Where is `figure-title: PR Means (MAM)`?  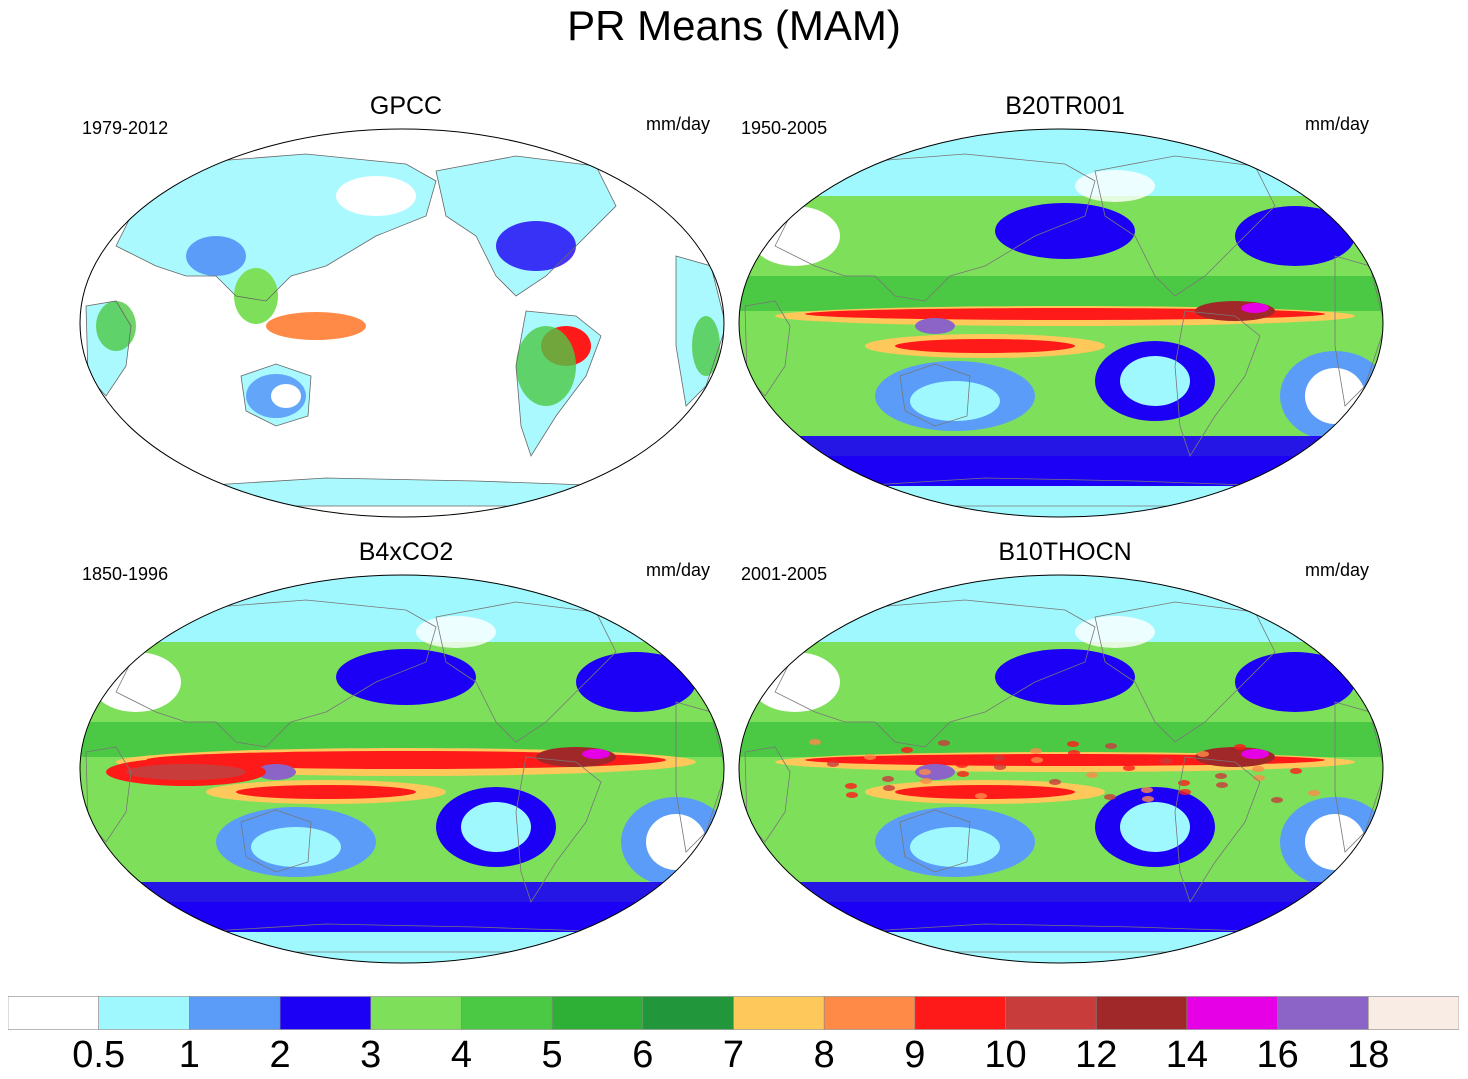 figure-title: PR Means (MAM) is located at coordinates (734, 25).